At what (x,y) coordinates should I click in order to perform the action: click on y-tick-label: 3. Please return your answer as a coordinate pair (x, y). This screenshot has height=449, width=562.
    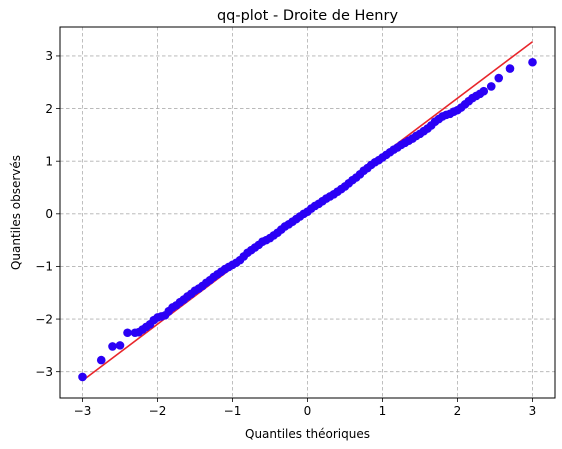
    Looking at the image, I should click on (49, 56).